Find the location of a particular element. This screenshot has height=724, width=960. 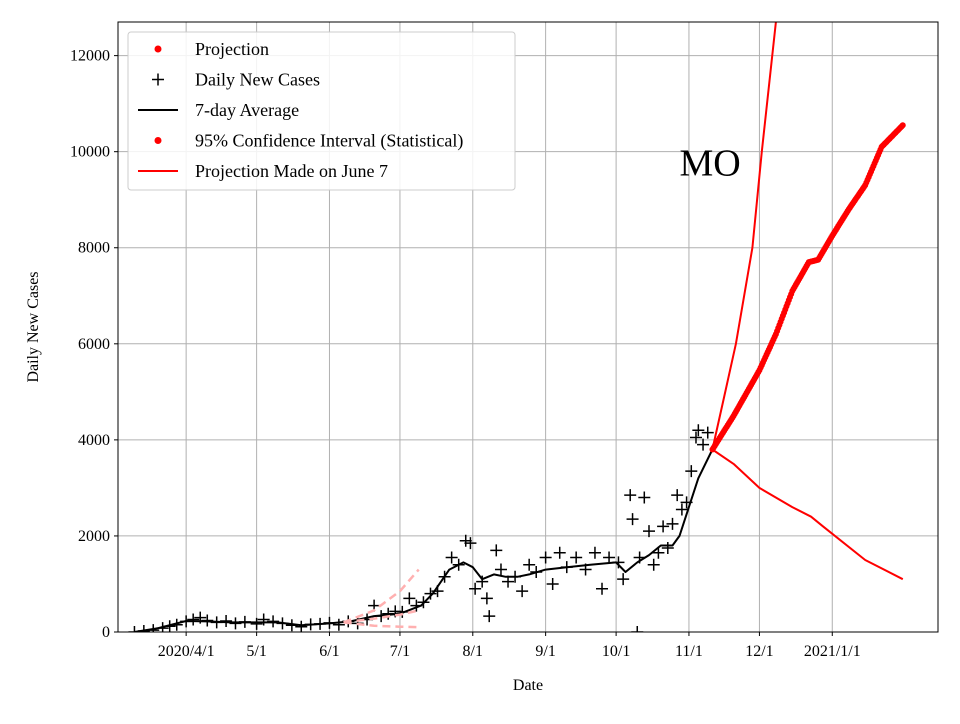

y-axis-label: Daily New Cases is located at coordinates (33, 326).